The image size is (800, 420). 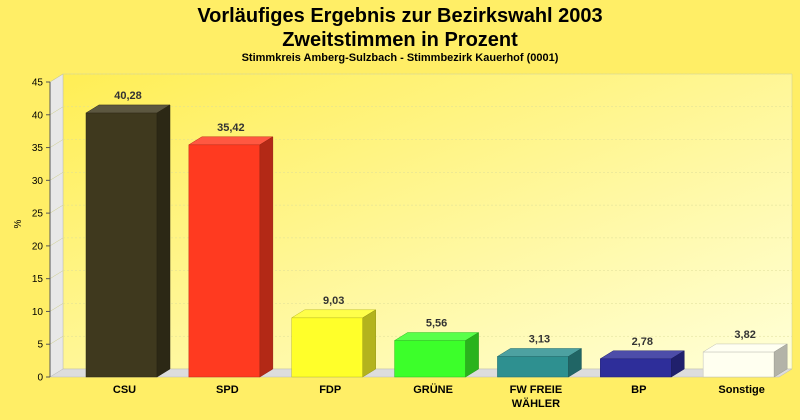 What do you see at coordinates (38, 83) in the screenshot?
I see `y-tick-label: 45` at bounding box center [38, 83].